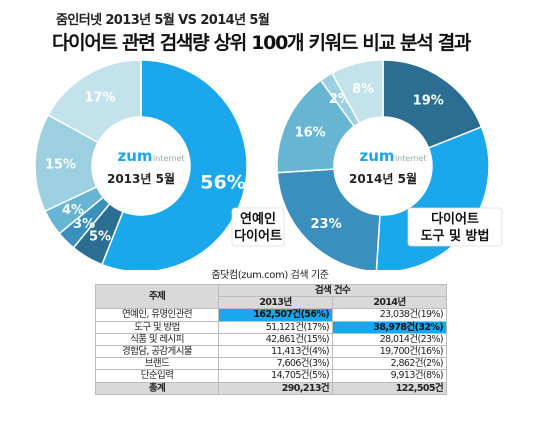  What do you see at coordinates (275, 315) in the screenshot?
I see `row-value-2013: 162,507건(56%)` at bounding box center [275, 315].